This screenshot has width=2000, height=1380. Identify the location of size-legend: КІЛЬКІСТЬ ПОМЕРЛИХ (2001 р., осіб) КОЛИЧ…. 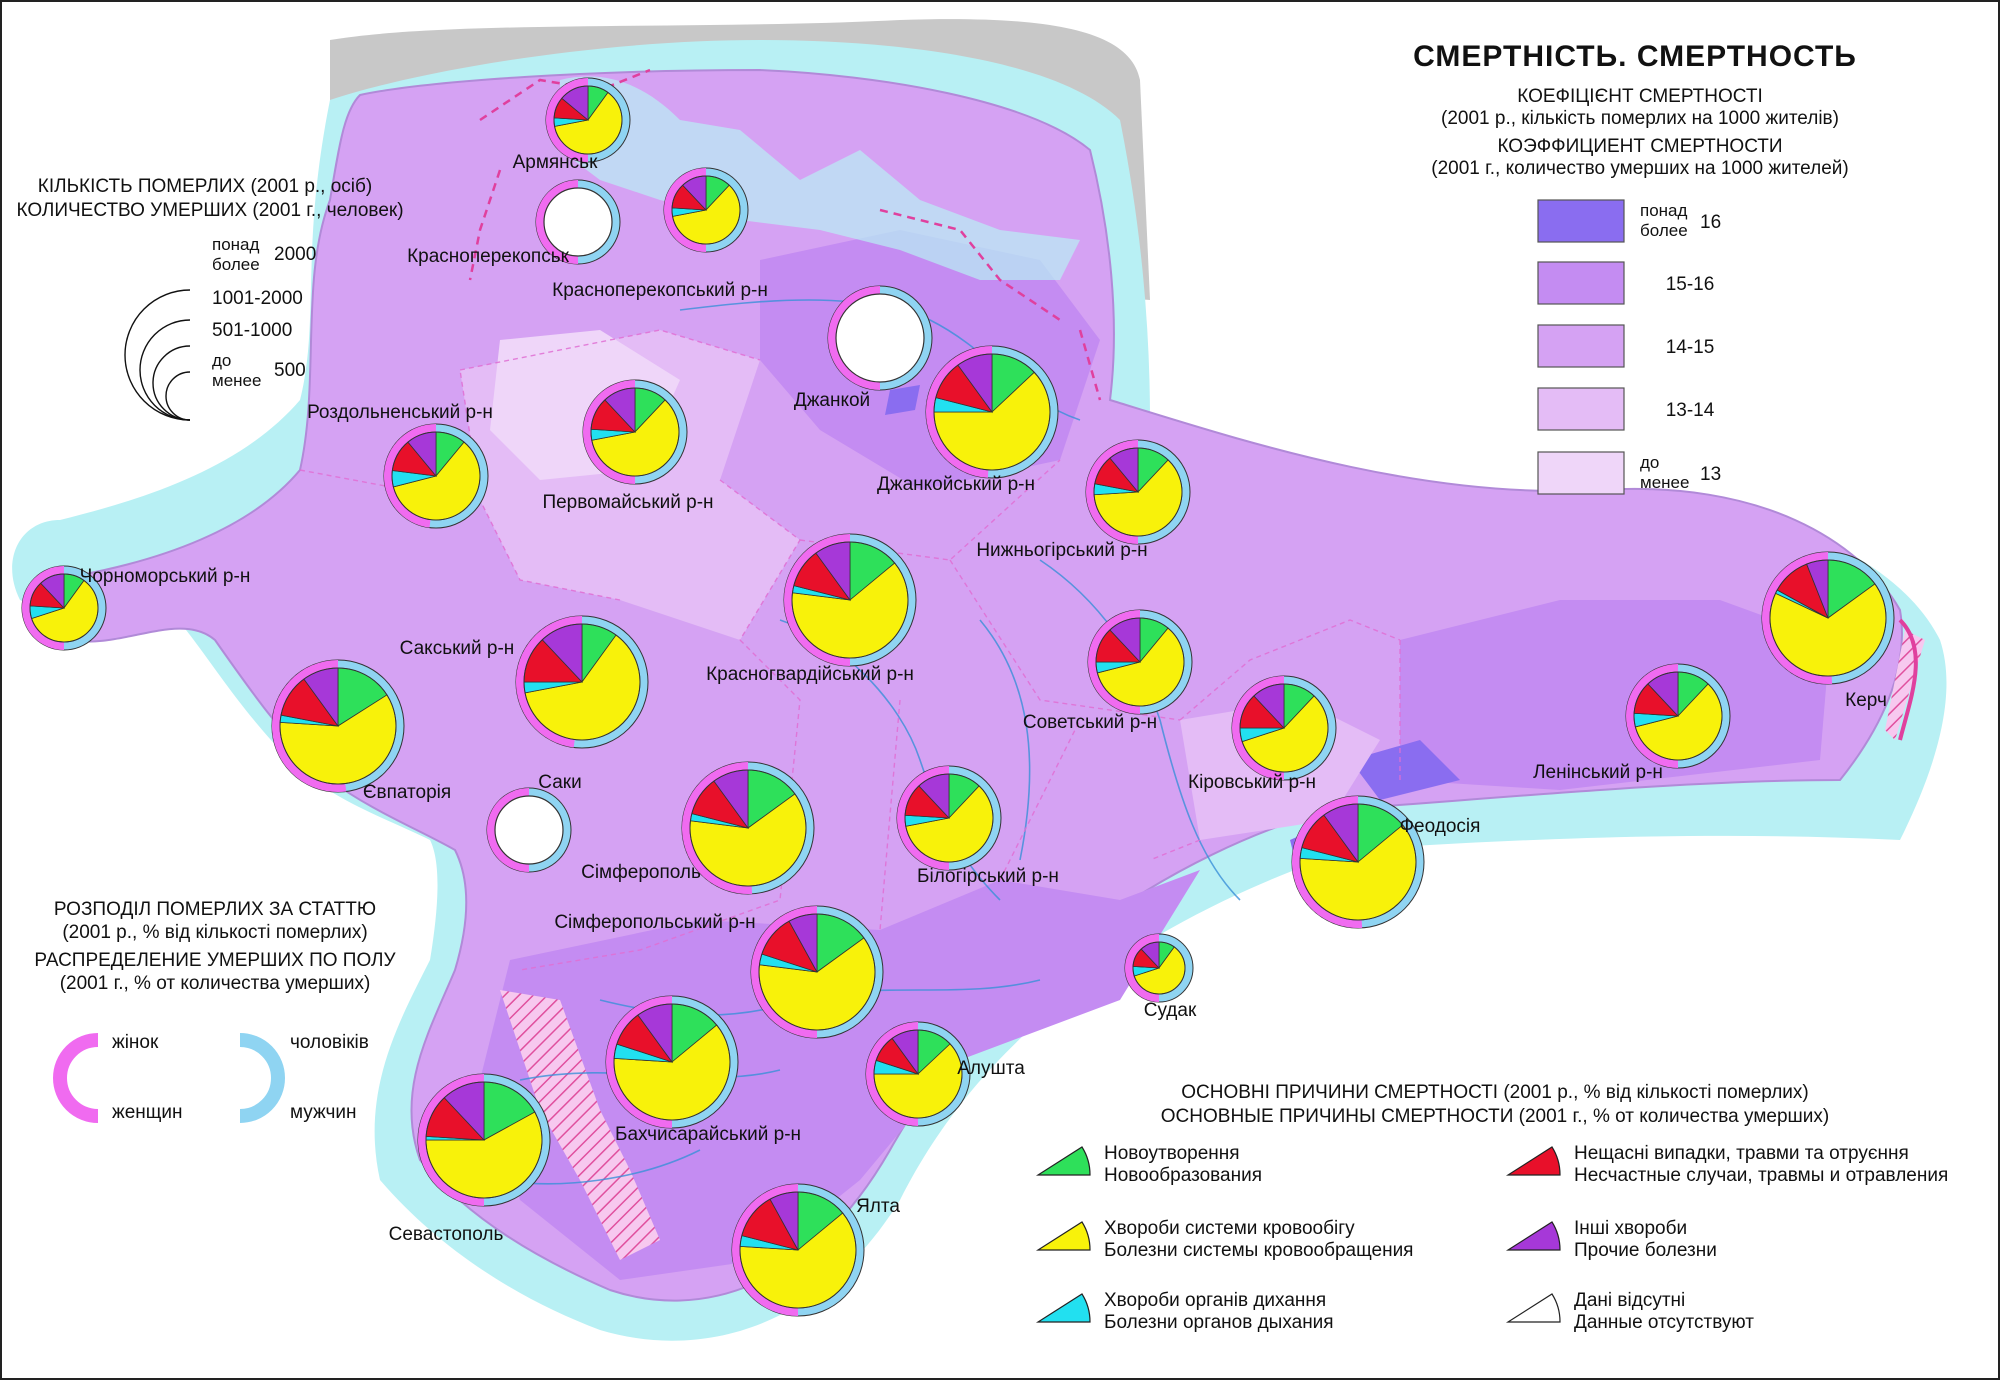
(210, 298).